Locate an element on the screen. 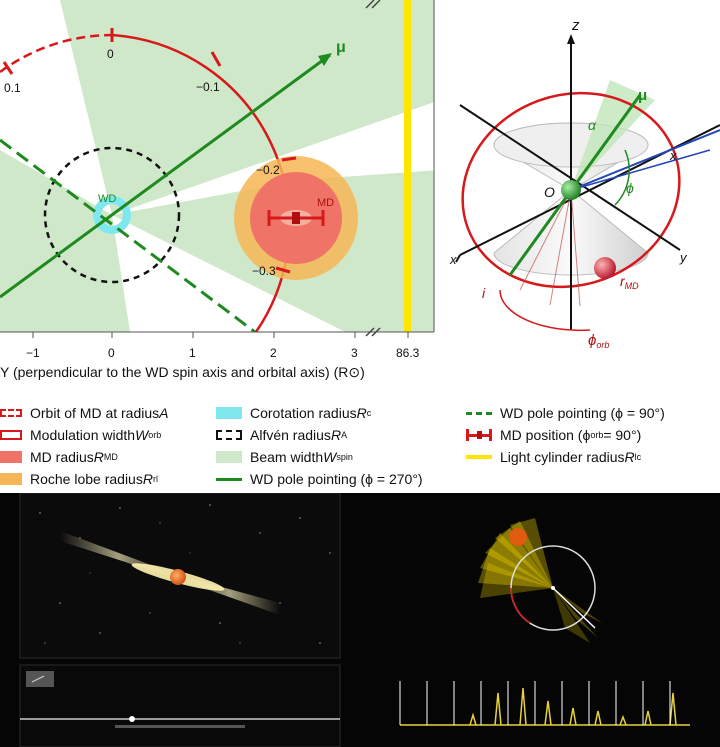  orbit-dashed-arc is located at coordinates (56, 53).